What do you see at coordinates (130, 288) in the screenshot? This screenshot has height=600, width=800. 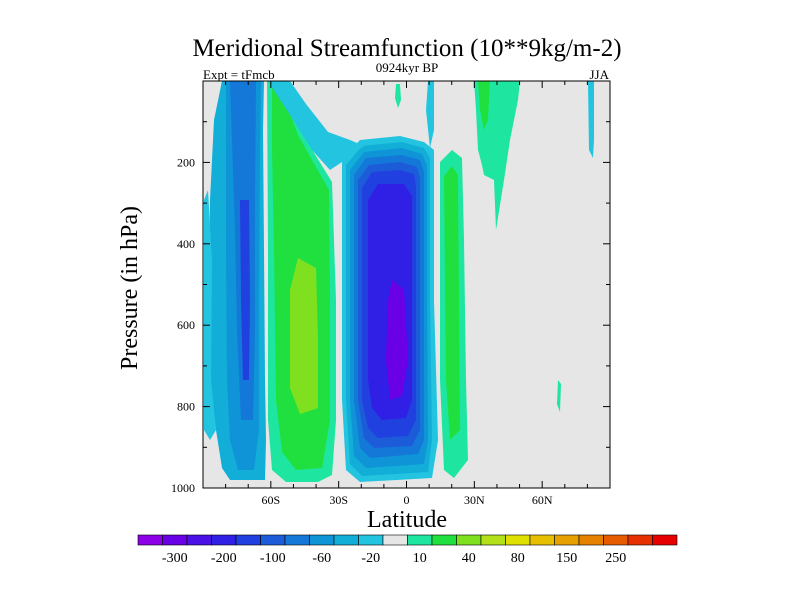 I see `y-axis-label: Pressure (in hPa)` at bounding box center [130, 288].